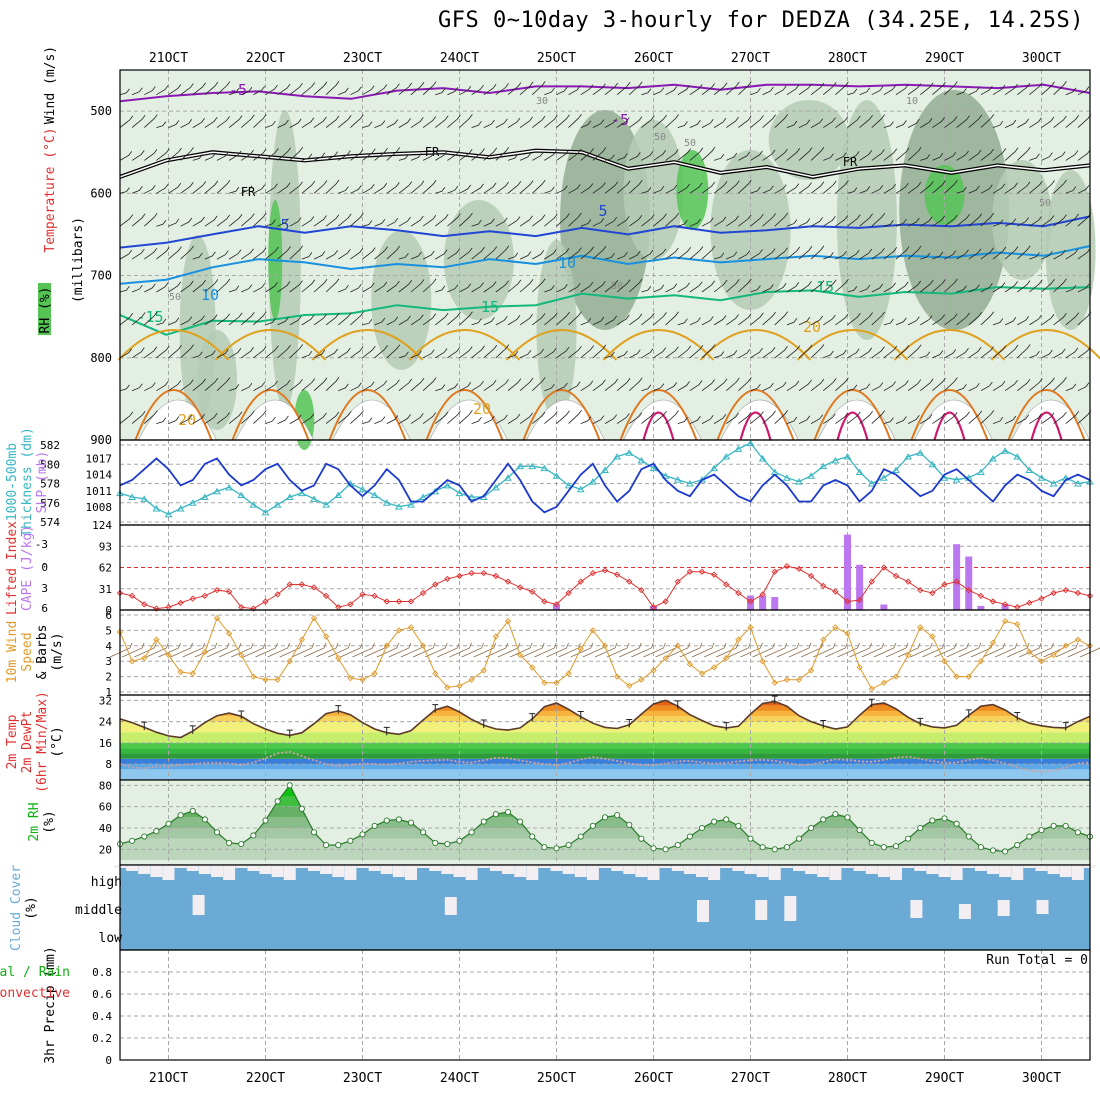 The image size is (1100, 1100). What do you see at coordinates (690, 143) in the screenshot?
I see `contour-label: 50` at bounding box center [690, 143].